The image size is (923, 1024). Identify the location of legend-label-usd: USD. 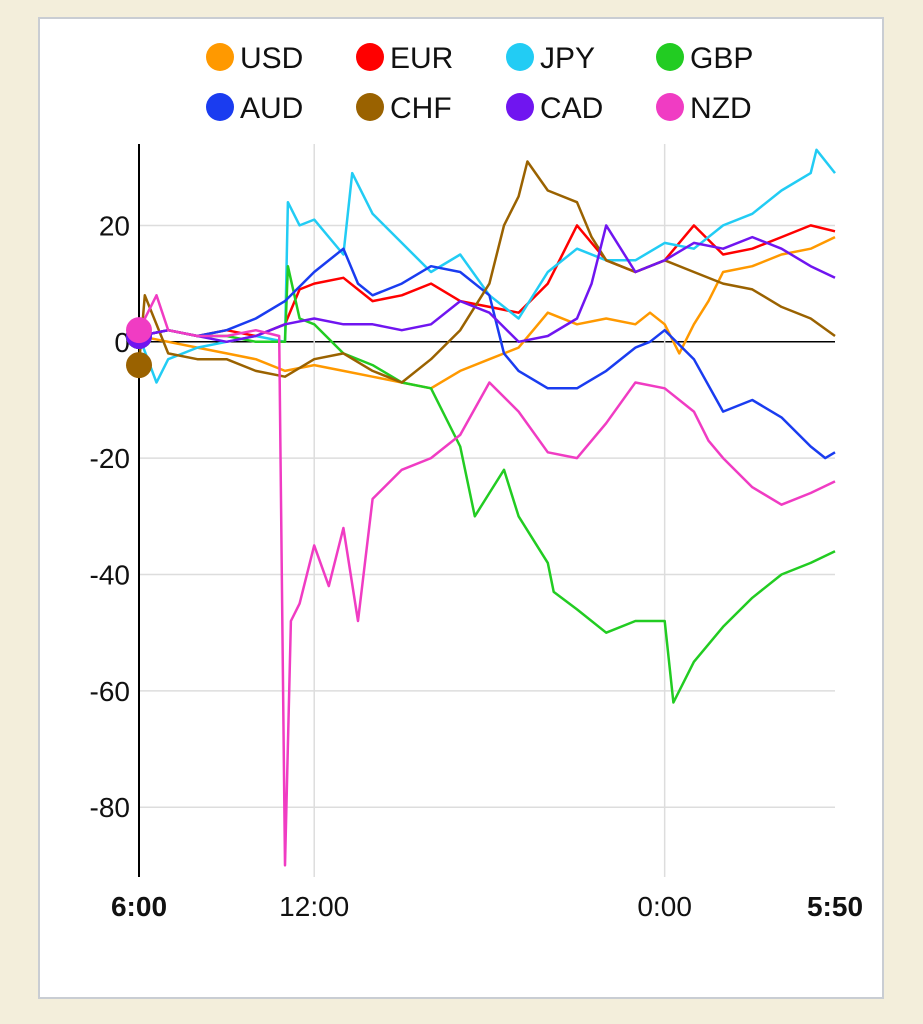
(271, 58).